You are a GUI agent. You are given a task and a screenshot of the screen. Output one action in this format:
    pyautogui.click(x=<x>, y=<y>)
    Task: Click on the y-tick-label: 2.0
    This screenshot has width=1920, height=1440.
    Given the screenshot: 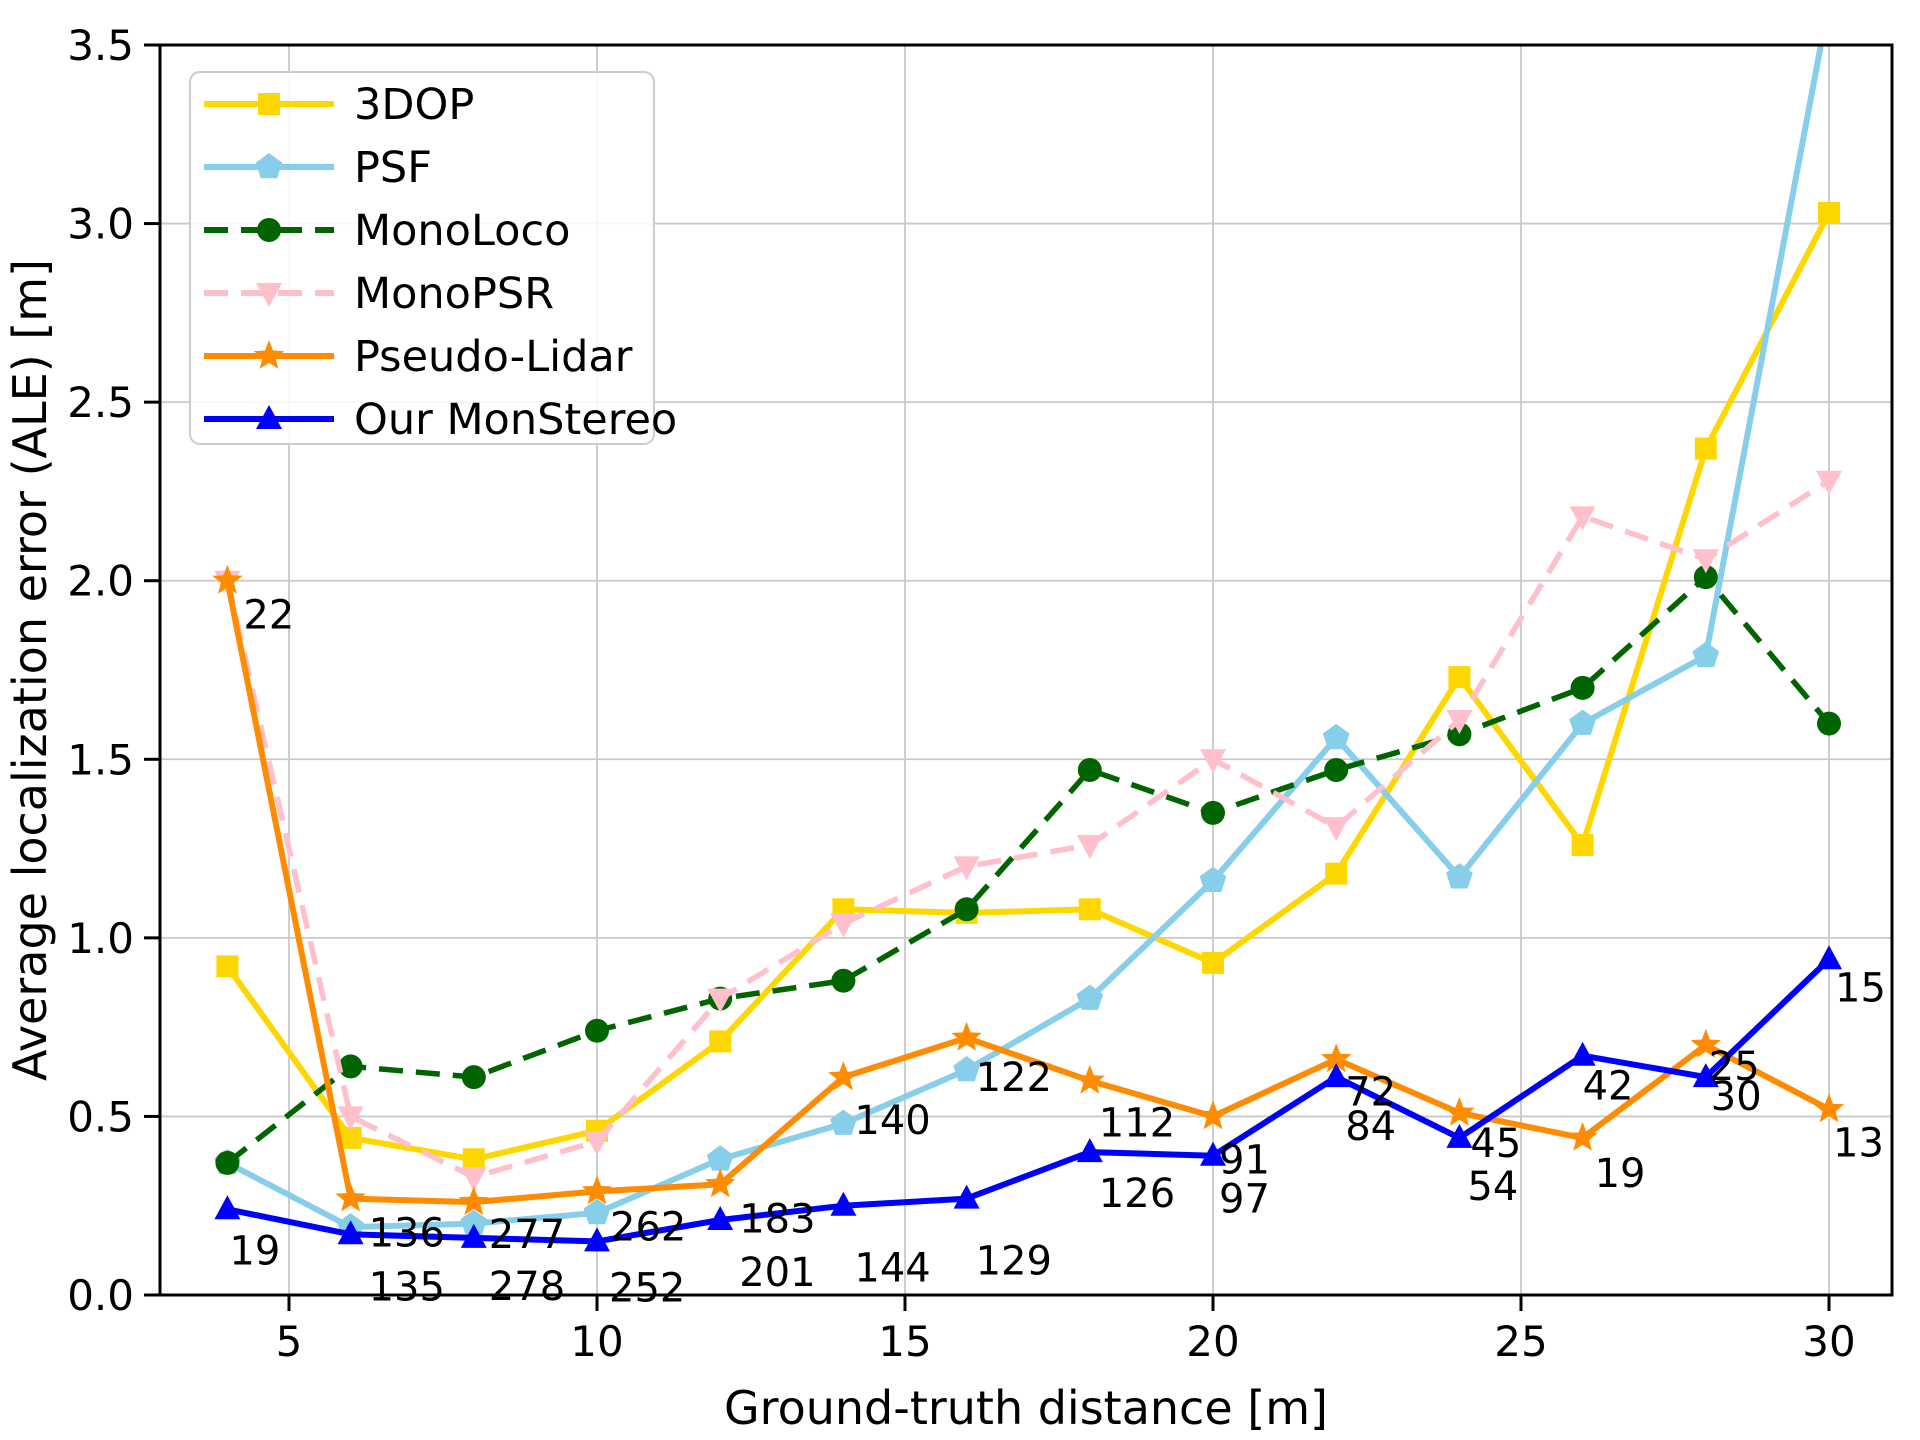 What is the action you would take?
    pyautogui.click(x=100, y=581)
    